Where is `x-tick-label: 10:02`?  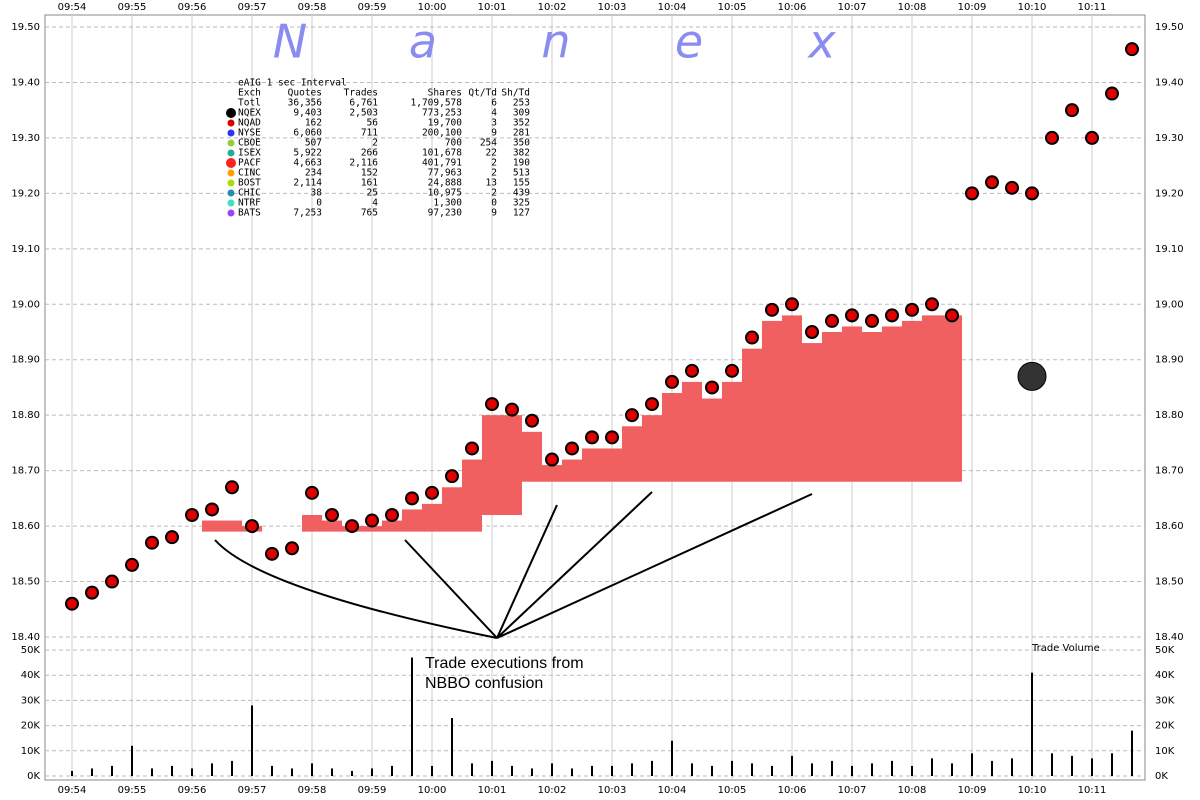
x-tick-label: 10:02 is located at coordinates (552, 790).